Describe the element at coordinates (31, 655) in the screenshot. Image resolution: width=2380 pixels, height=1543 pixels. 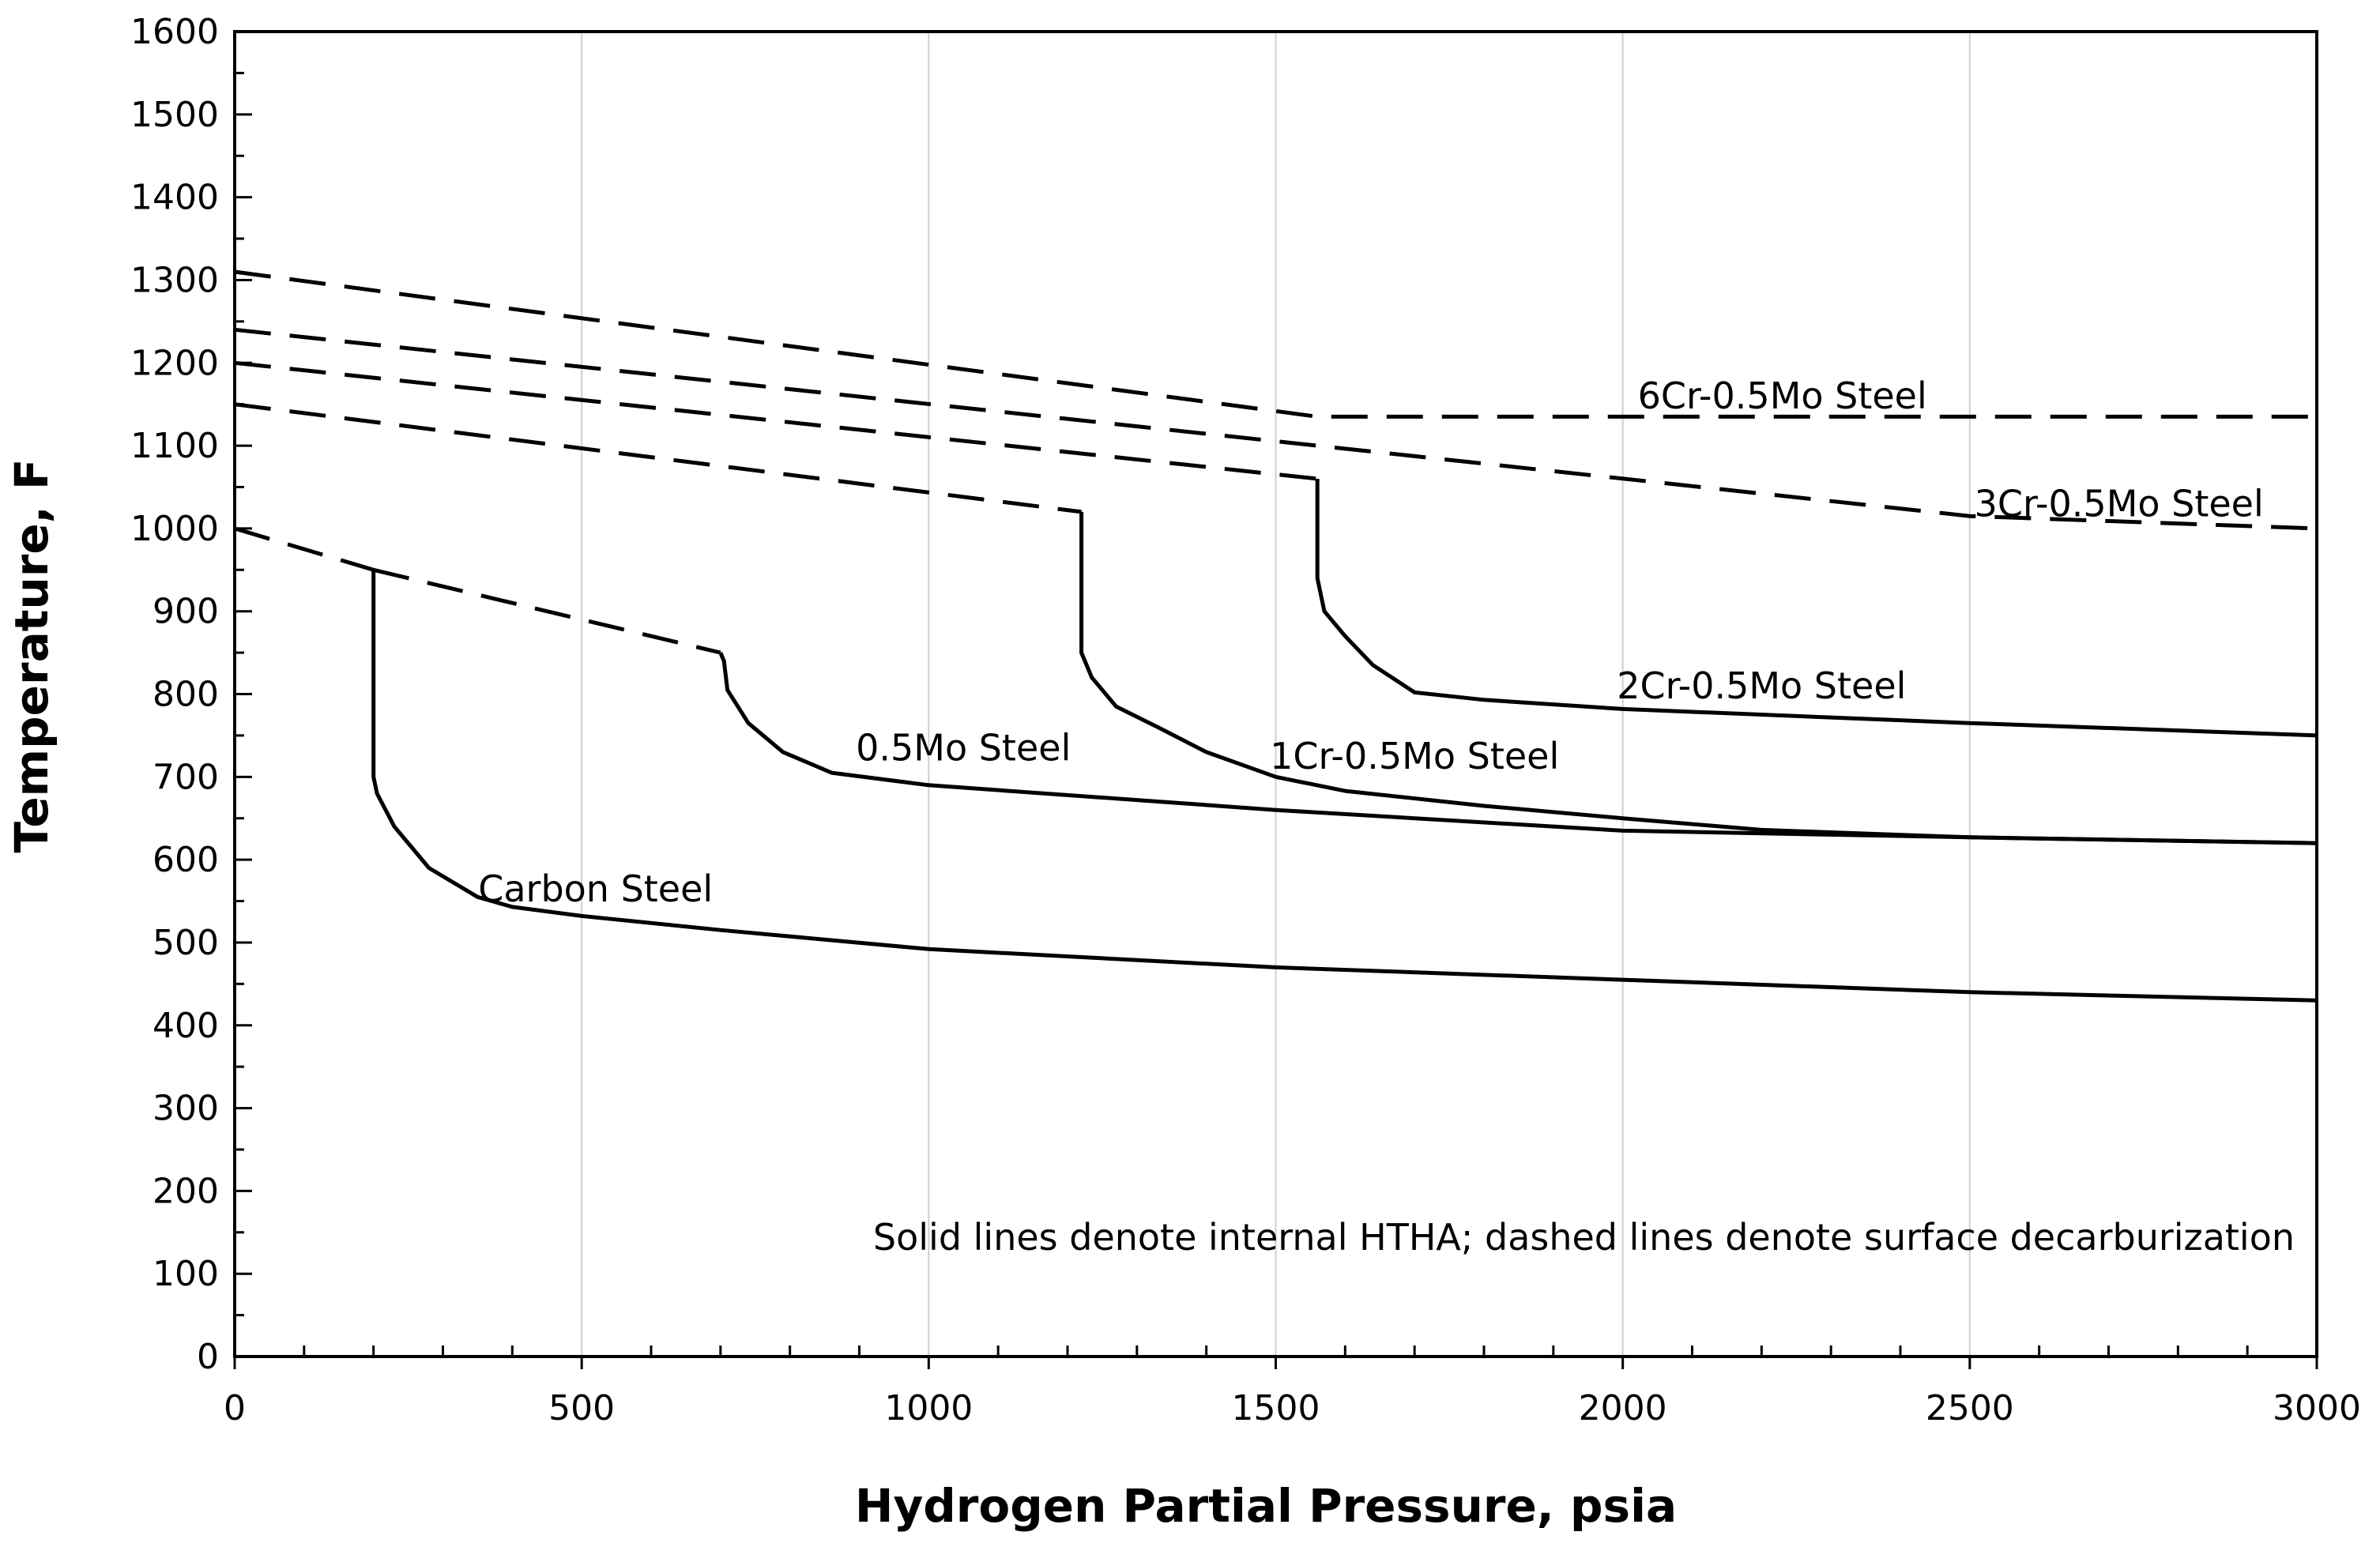
I see `y-axis-title: Temperature, F` at that location.